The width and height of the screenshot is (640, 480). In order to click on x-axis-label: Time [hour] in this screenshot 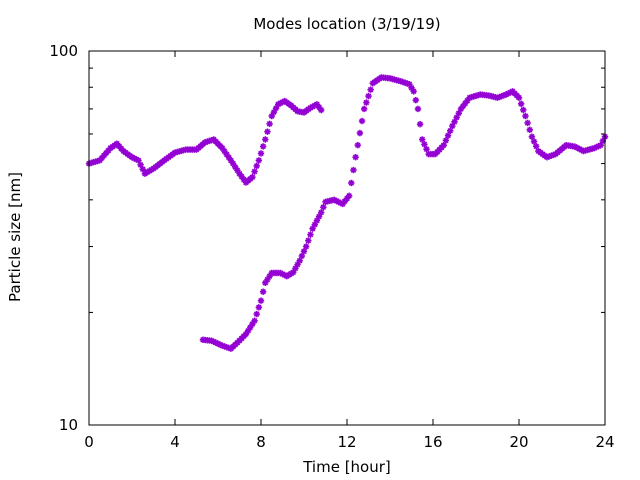, I will do `click(346, 467)`.